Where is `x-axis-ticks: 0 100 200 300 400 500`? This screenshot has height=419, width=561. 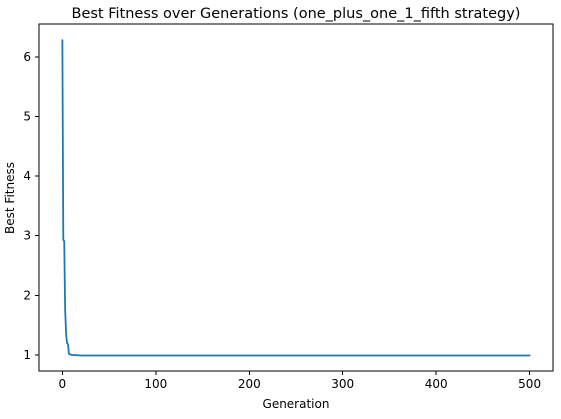
x-axis-ticks: 0 100 200 300 400 500 is located at coordinates (300, 381).